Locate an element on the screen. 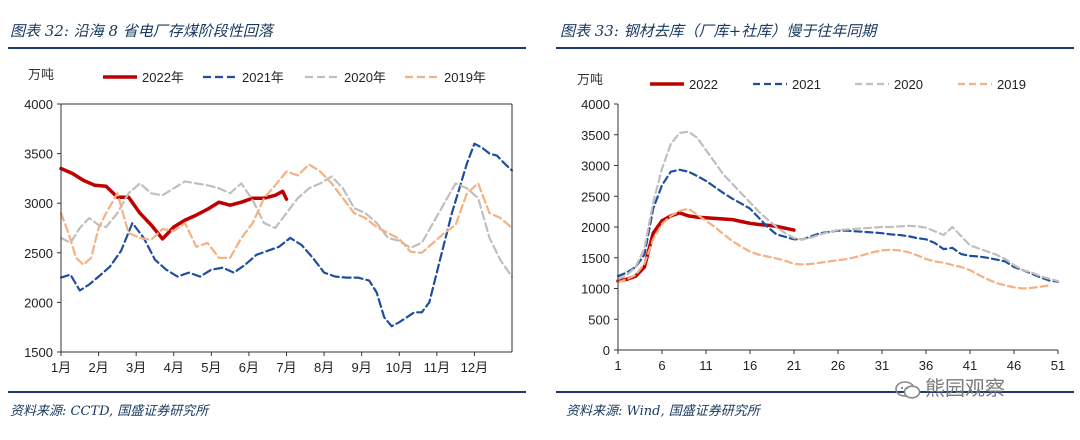  x-tick-label: 12月 is located at coordinates (474, 367).